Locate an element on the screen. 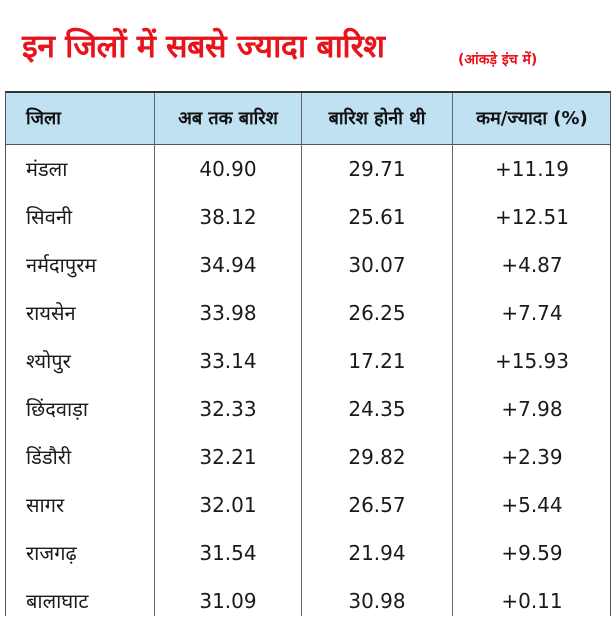 The width and height of the screenshot is (616, 625). cell-rain-so-far: 31.54 is located at coordinates (228, 553).